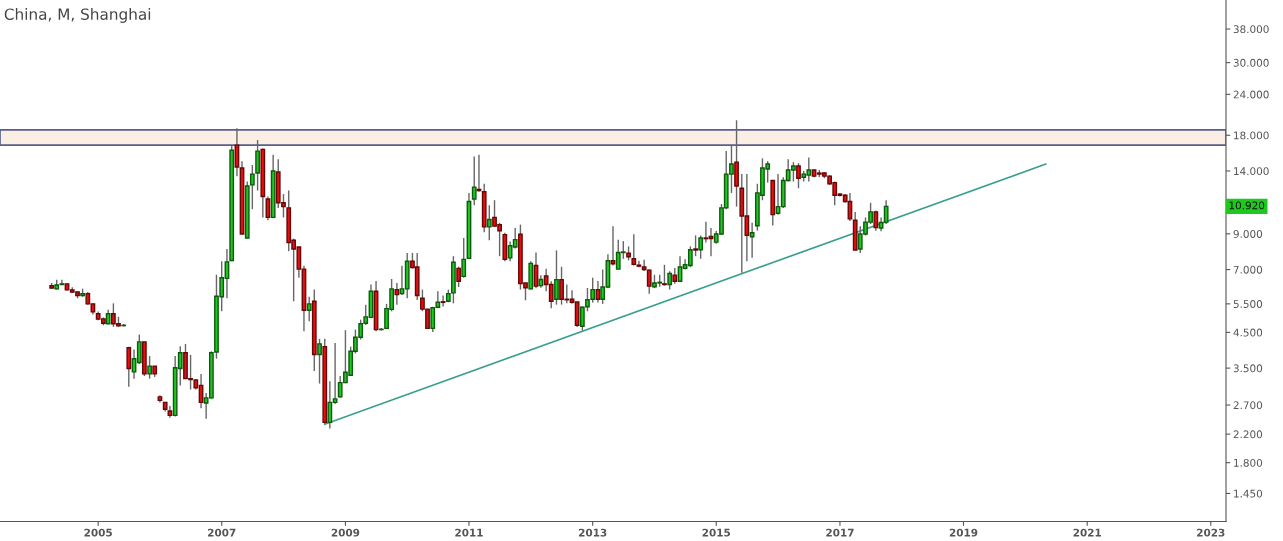 The image size is (1283, 541). What do you see at coordinates (98, 532) in the screenshot?
I see `x-tick-label: 2005` at bounding box center [98, 532].